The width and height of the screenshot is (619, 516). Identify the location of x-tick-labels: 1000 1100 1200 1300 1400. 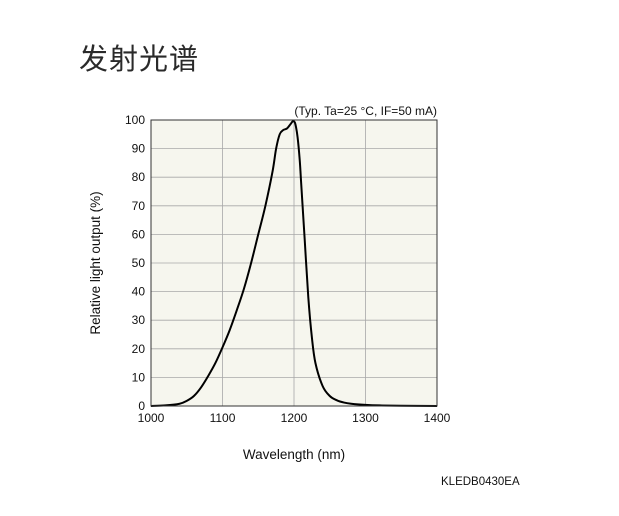
(294, 418).